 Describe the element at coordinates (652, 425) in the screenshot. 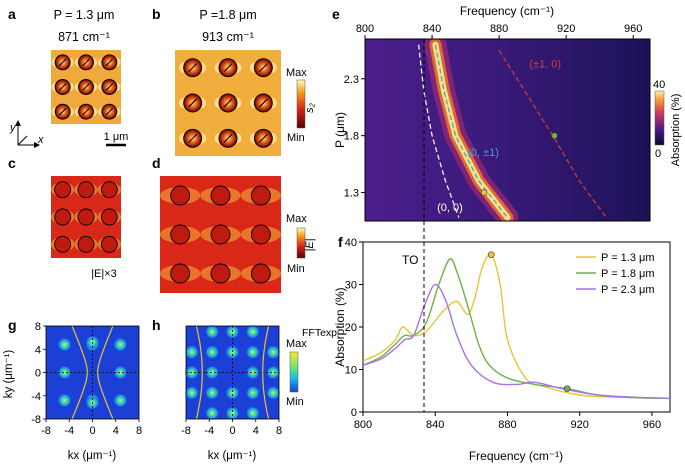

I see `tick-label: 960` at that location.